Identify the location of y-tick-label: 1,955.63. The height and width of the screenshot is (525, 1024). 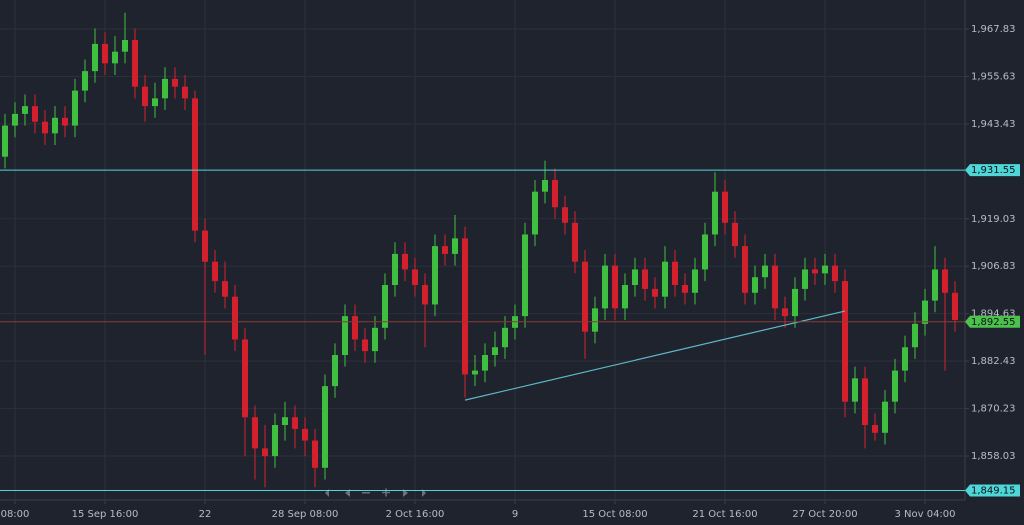
(993, 76).